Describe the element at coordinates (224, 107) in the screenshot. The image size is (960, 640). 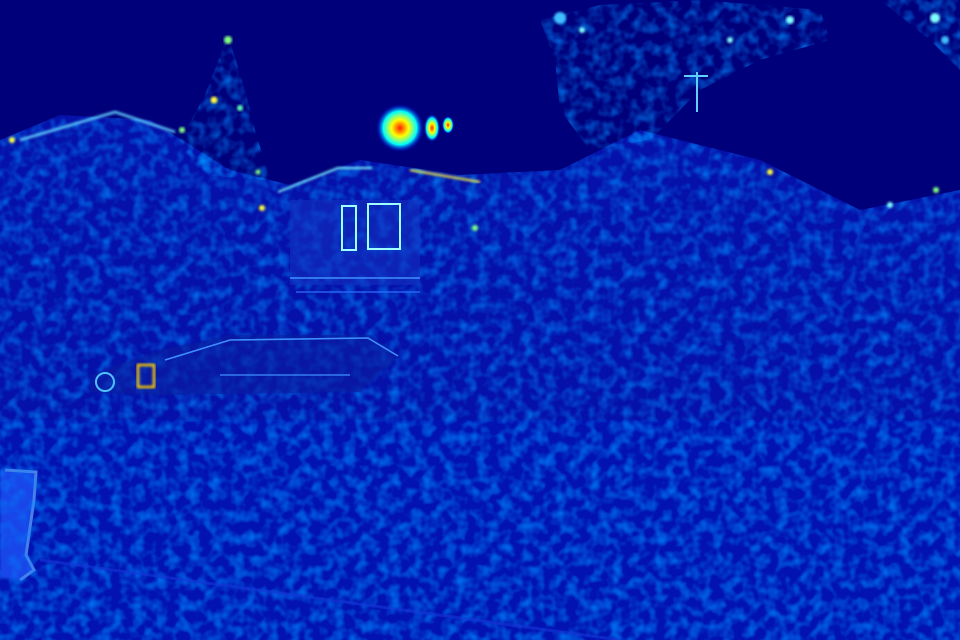
I see `conifer-tree-left` at that location.